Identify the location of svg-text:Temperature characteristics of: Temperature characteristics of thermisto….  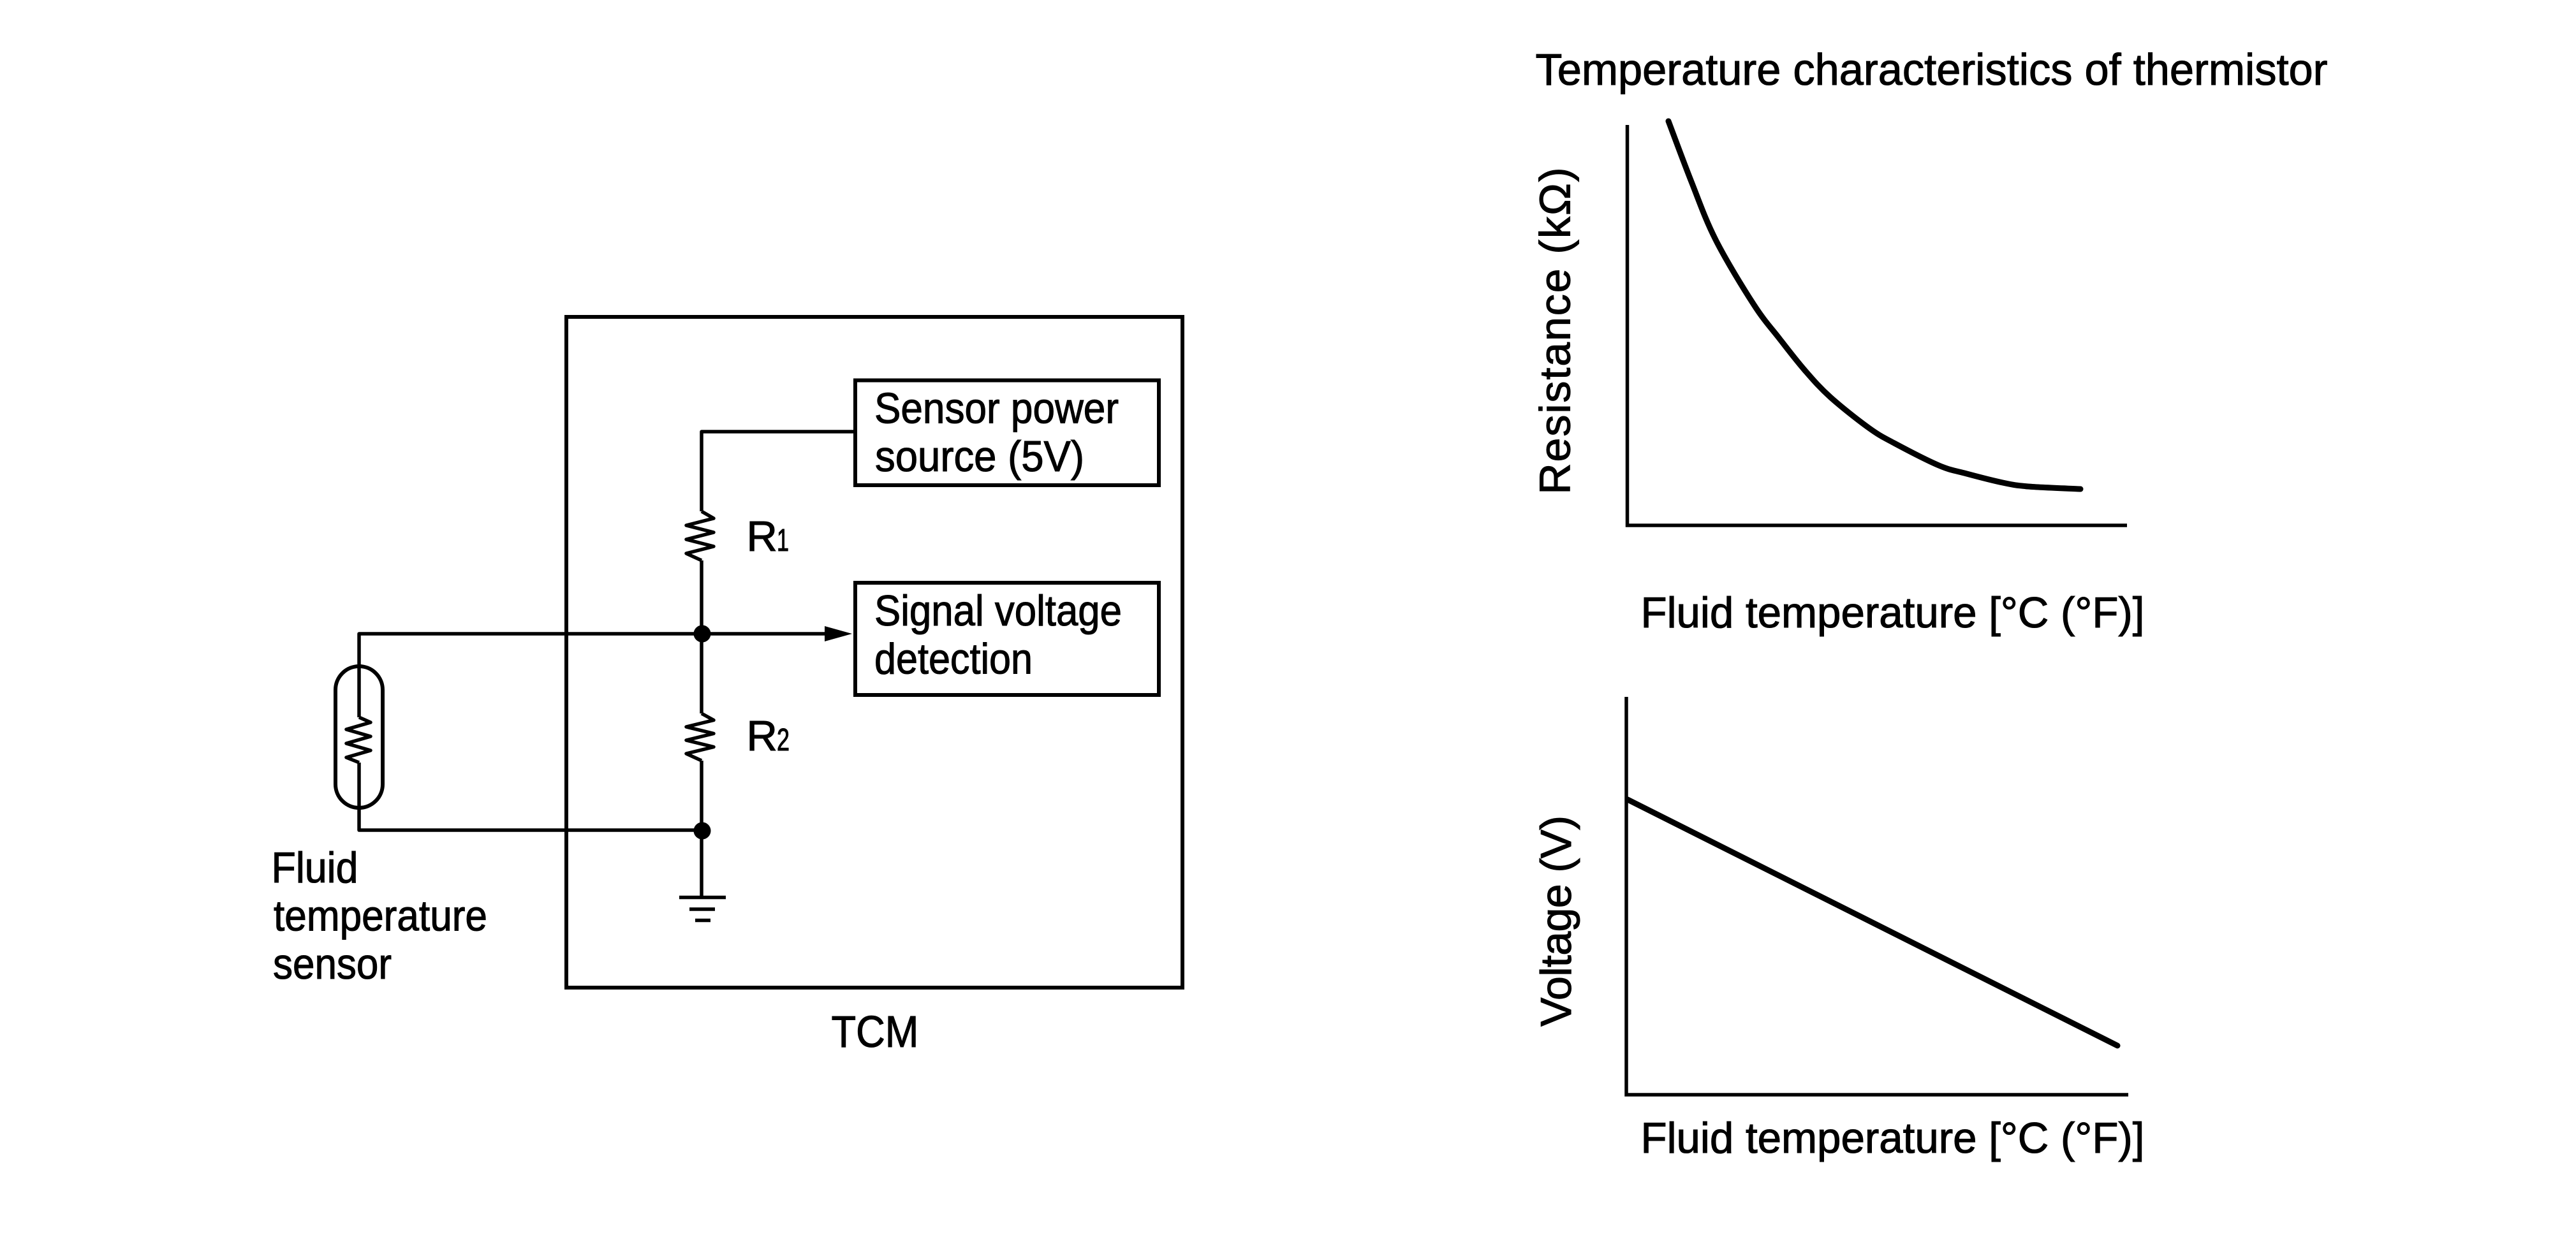
(1932, 69).